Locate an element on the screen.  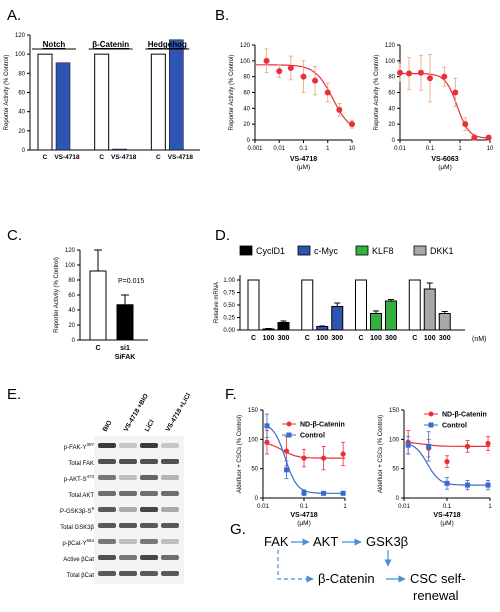
panel-f2-legend-label: ND-β-Catenin is located at coordinates (464, 415).